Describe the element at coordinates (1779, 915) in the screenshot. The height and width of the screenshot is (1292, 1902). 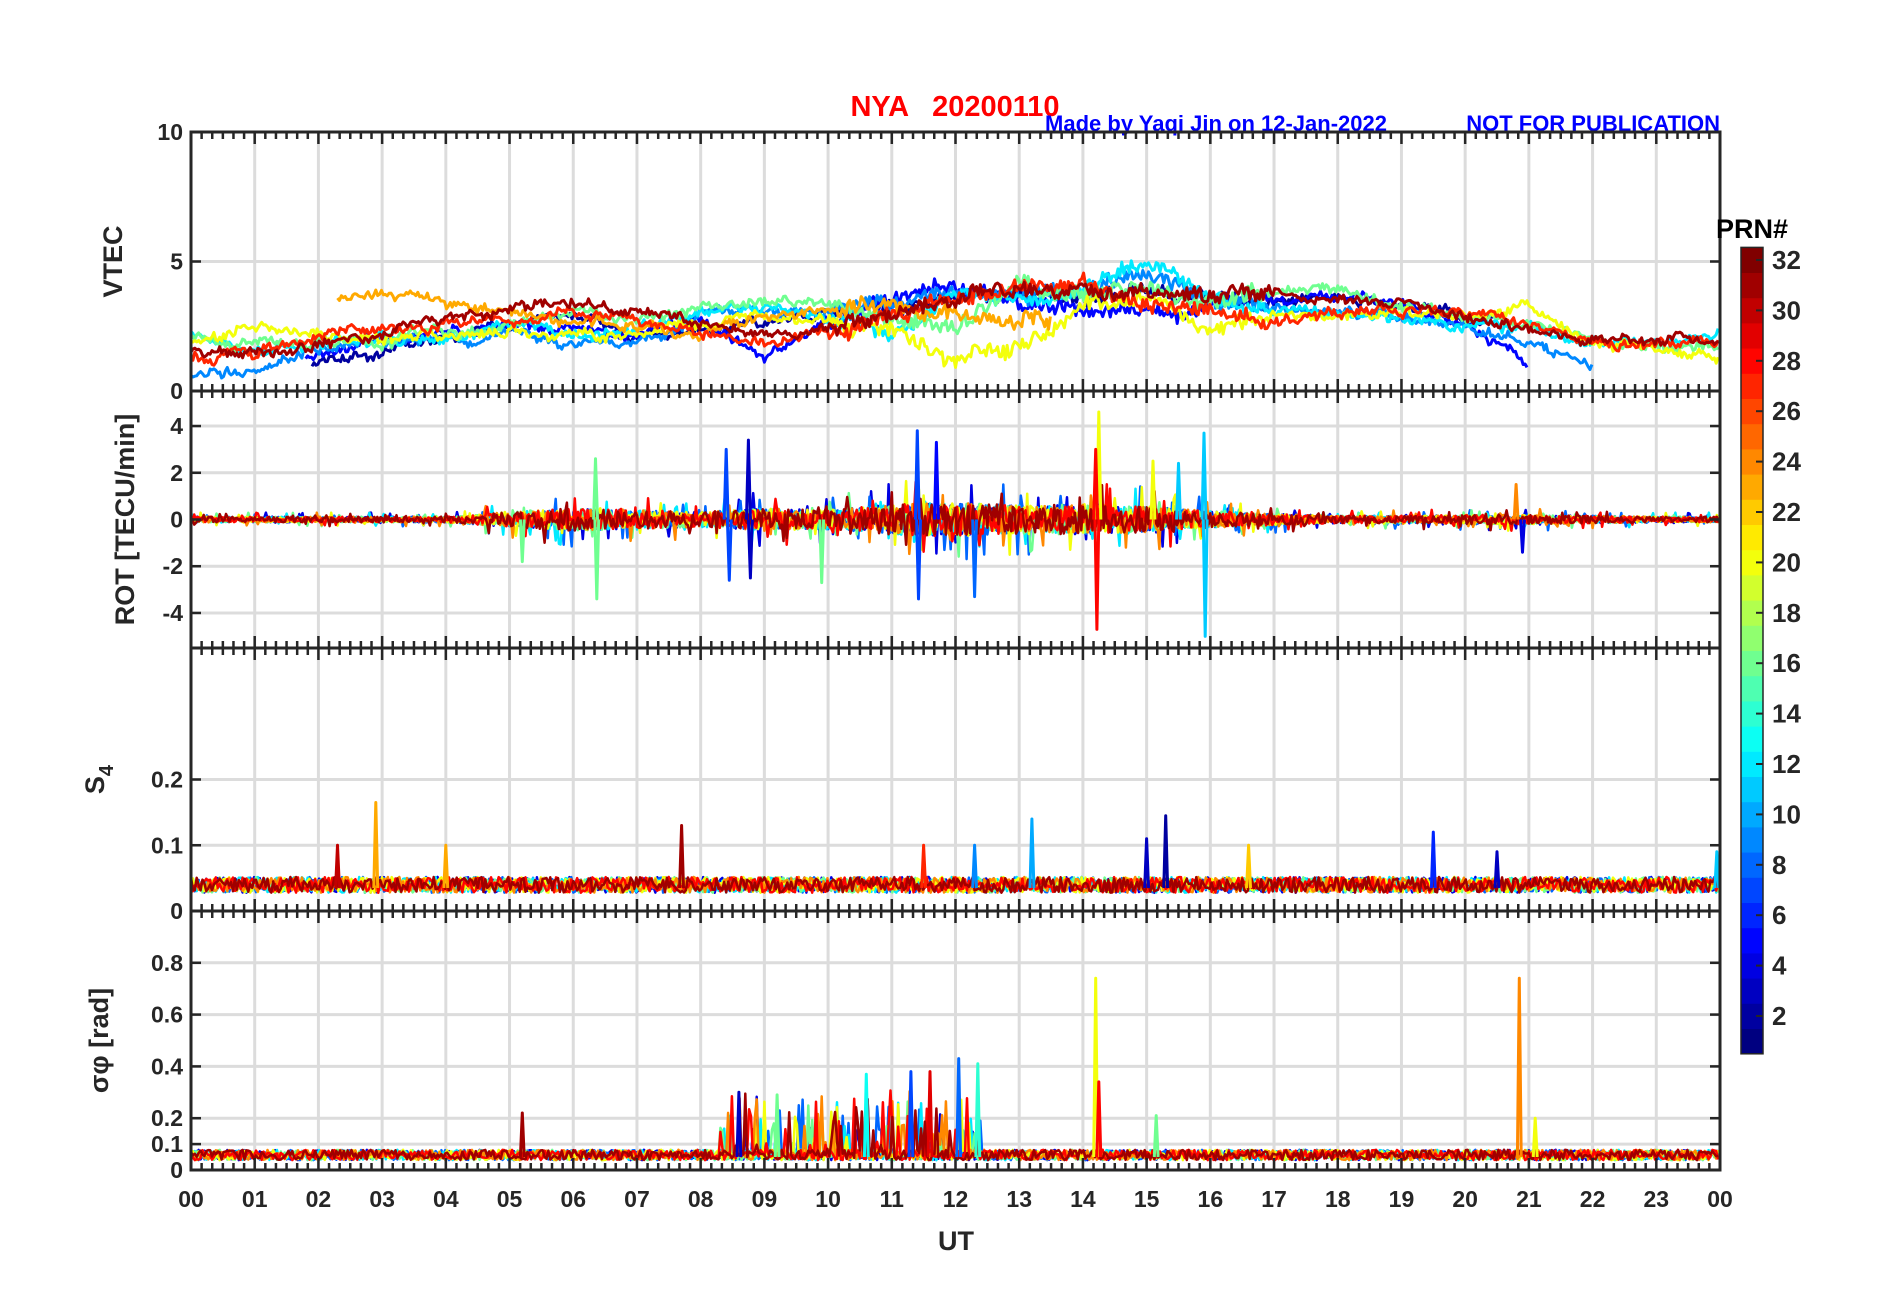
I see `colorbar-tick-label: 6` at that location.